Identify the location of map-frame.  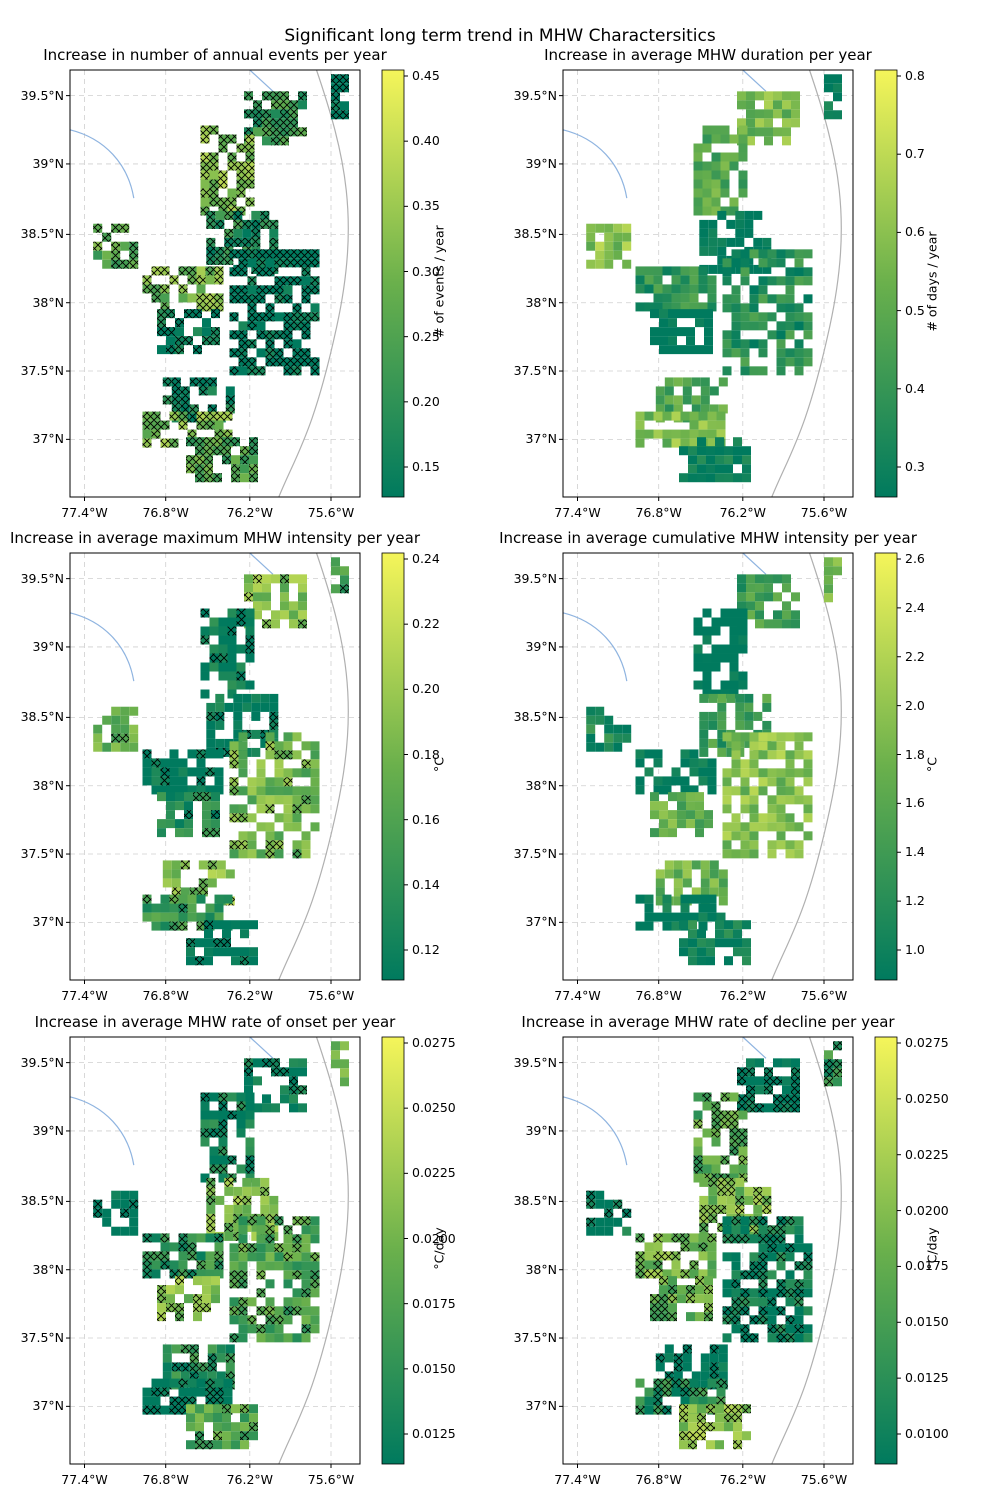
(708, 283).